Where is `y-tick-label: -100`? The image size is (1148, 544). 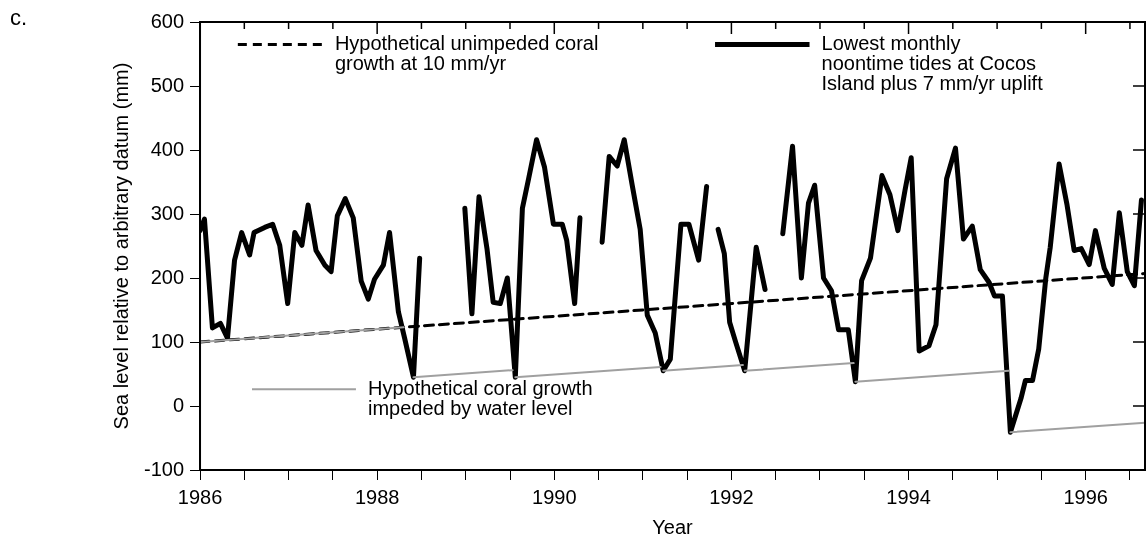
y-tick-label: -100 is located at coordinates (164, 468).